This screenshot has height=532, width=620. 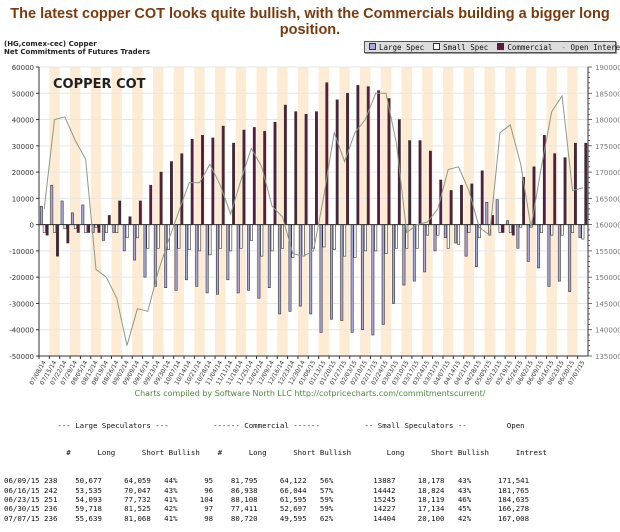 What do you see at coordinates (32, 226) in the screenshot?
I see `left-tick-label: 0` at bounding box center [32, 226].